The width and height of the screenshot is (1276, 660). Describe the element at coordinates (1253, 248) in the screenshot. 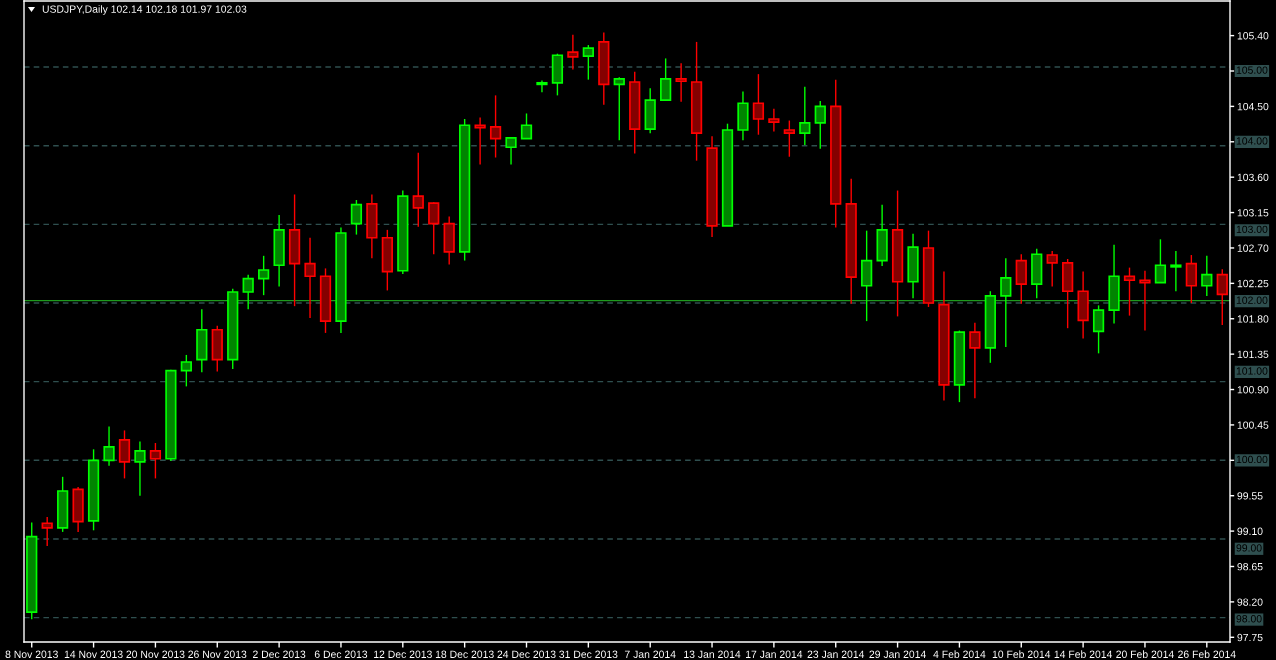

I see `y-tick-label: 102.70` at that location.